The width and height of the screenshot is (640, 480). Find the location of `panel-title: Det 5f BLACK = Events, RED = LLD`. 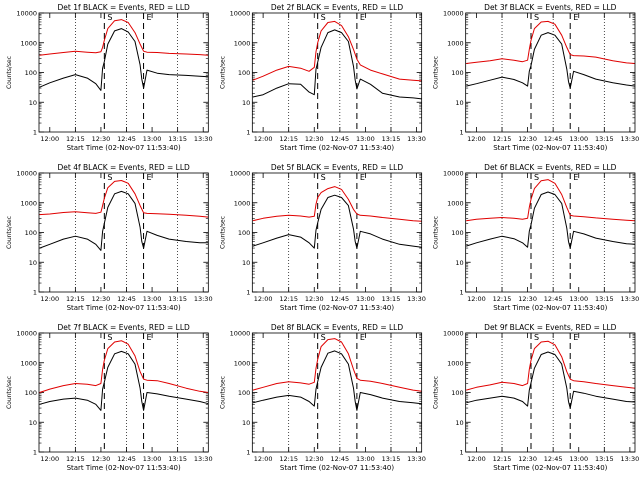

panel-title: Det 5f BLACK = Events, RED = LLD is located at coordinates (337, 167).